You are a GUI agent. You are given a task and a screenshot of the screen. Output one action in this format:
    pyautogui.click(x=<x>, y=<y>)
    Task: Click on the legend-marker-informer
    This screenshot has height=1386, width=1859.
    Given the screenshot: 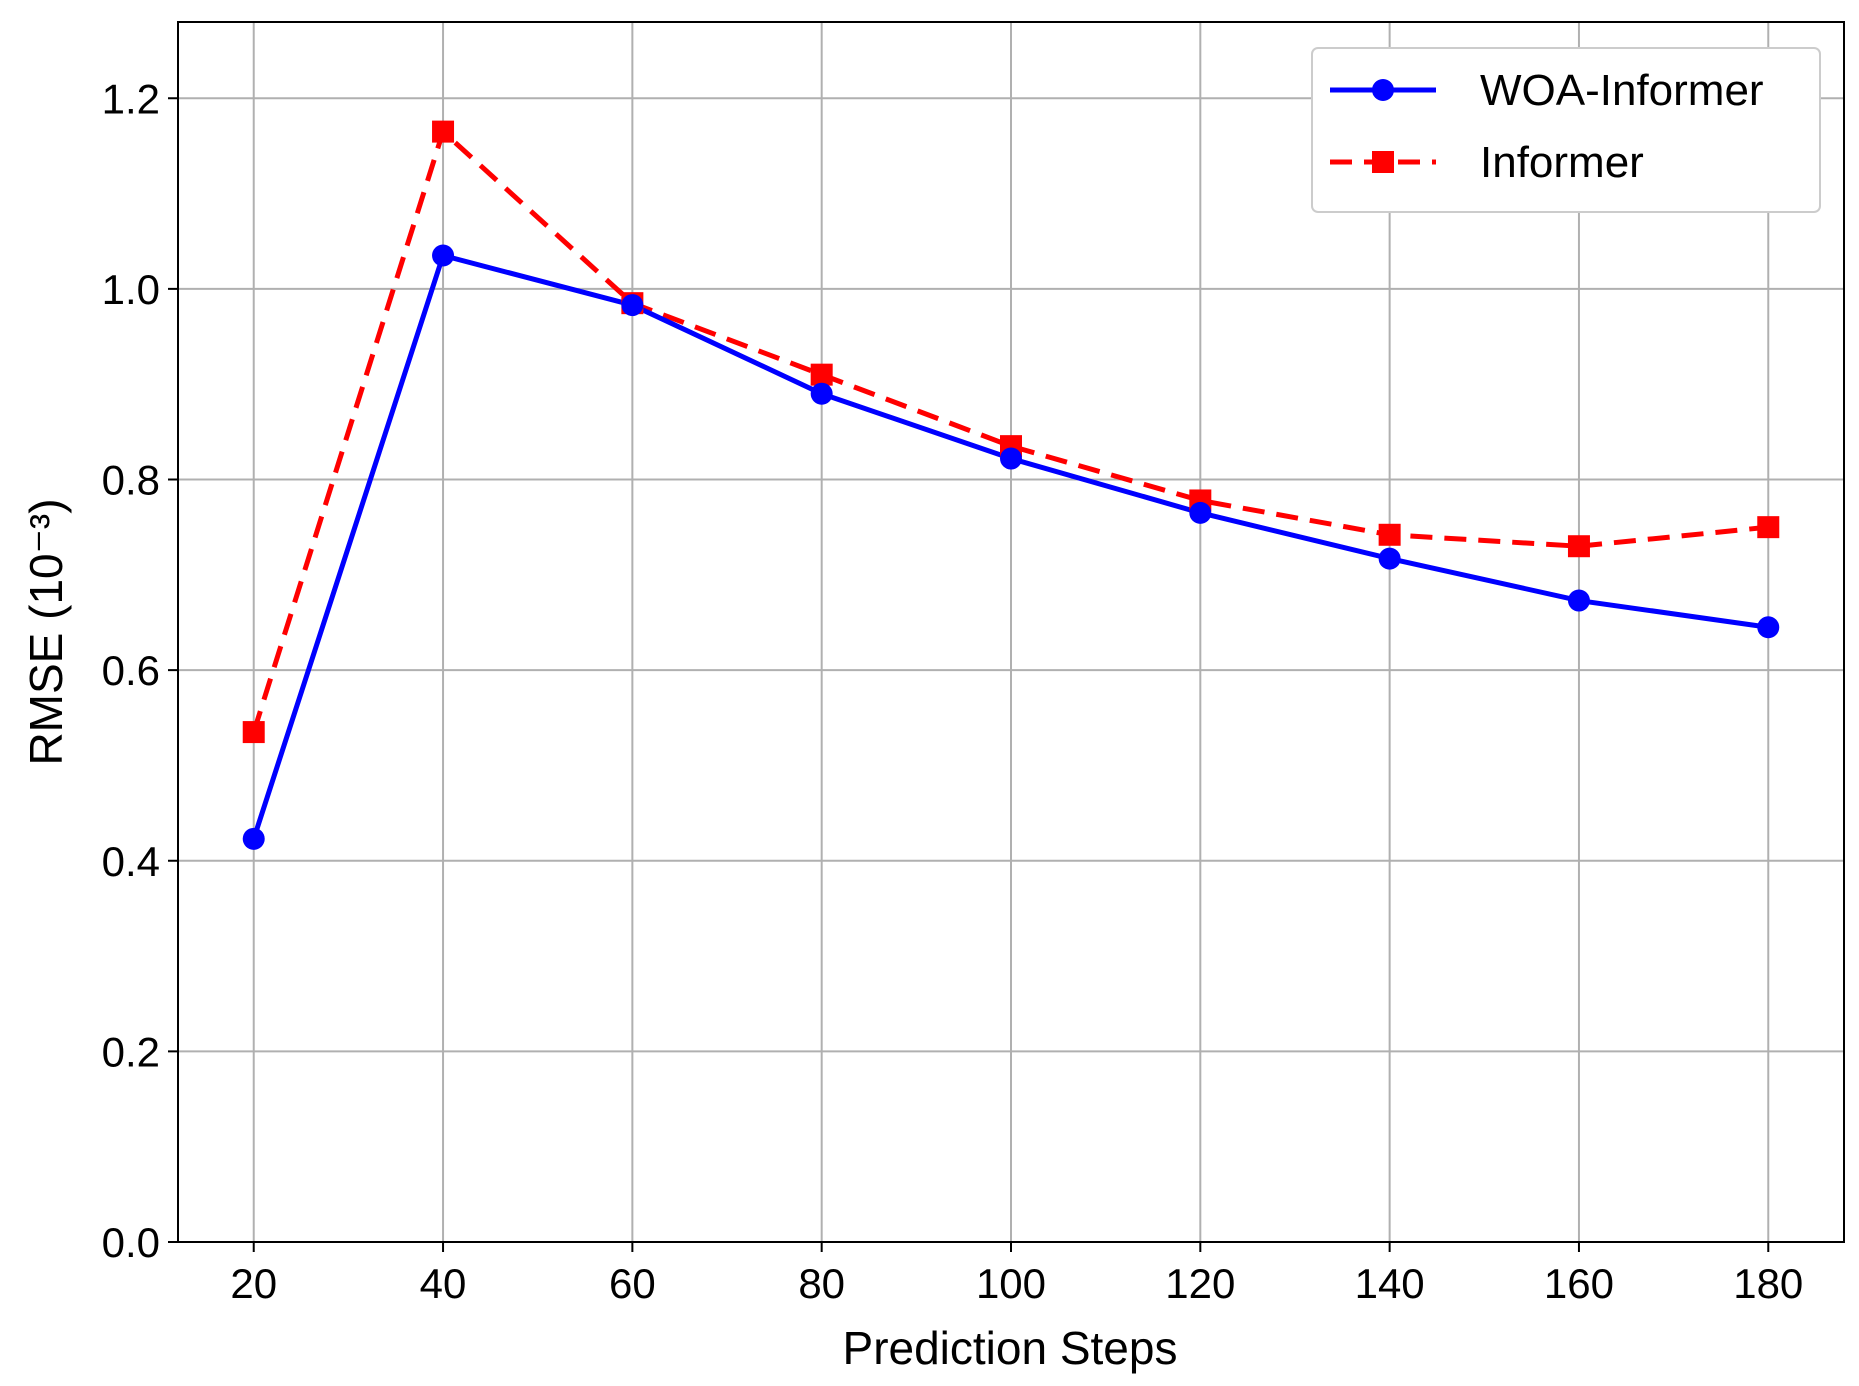 What is the action you would take?
    pyautogui.click(x=1383, y=162)
    